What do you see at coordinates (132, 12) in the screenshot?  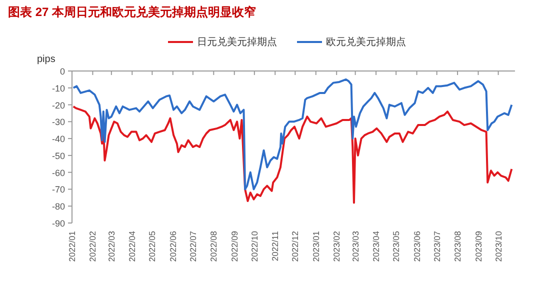 I see `title: 图表 27 本周日元和欧元兑美元掉期点明显收窄` at bounding box center [132, 12].